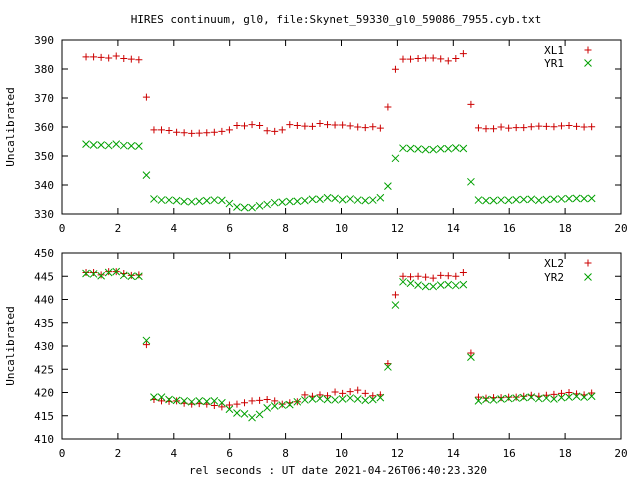 The width and height of the screenshot is (640, 480). I want to click on y-tick-label: 440, so click(44, 300).